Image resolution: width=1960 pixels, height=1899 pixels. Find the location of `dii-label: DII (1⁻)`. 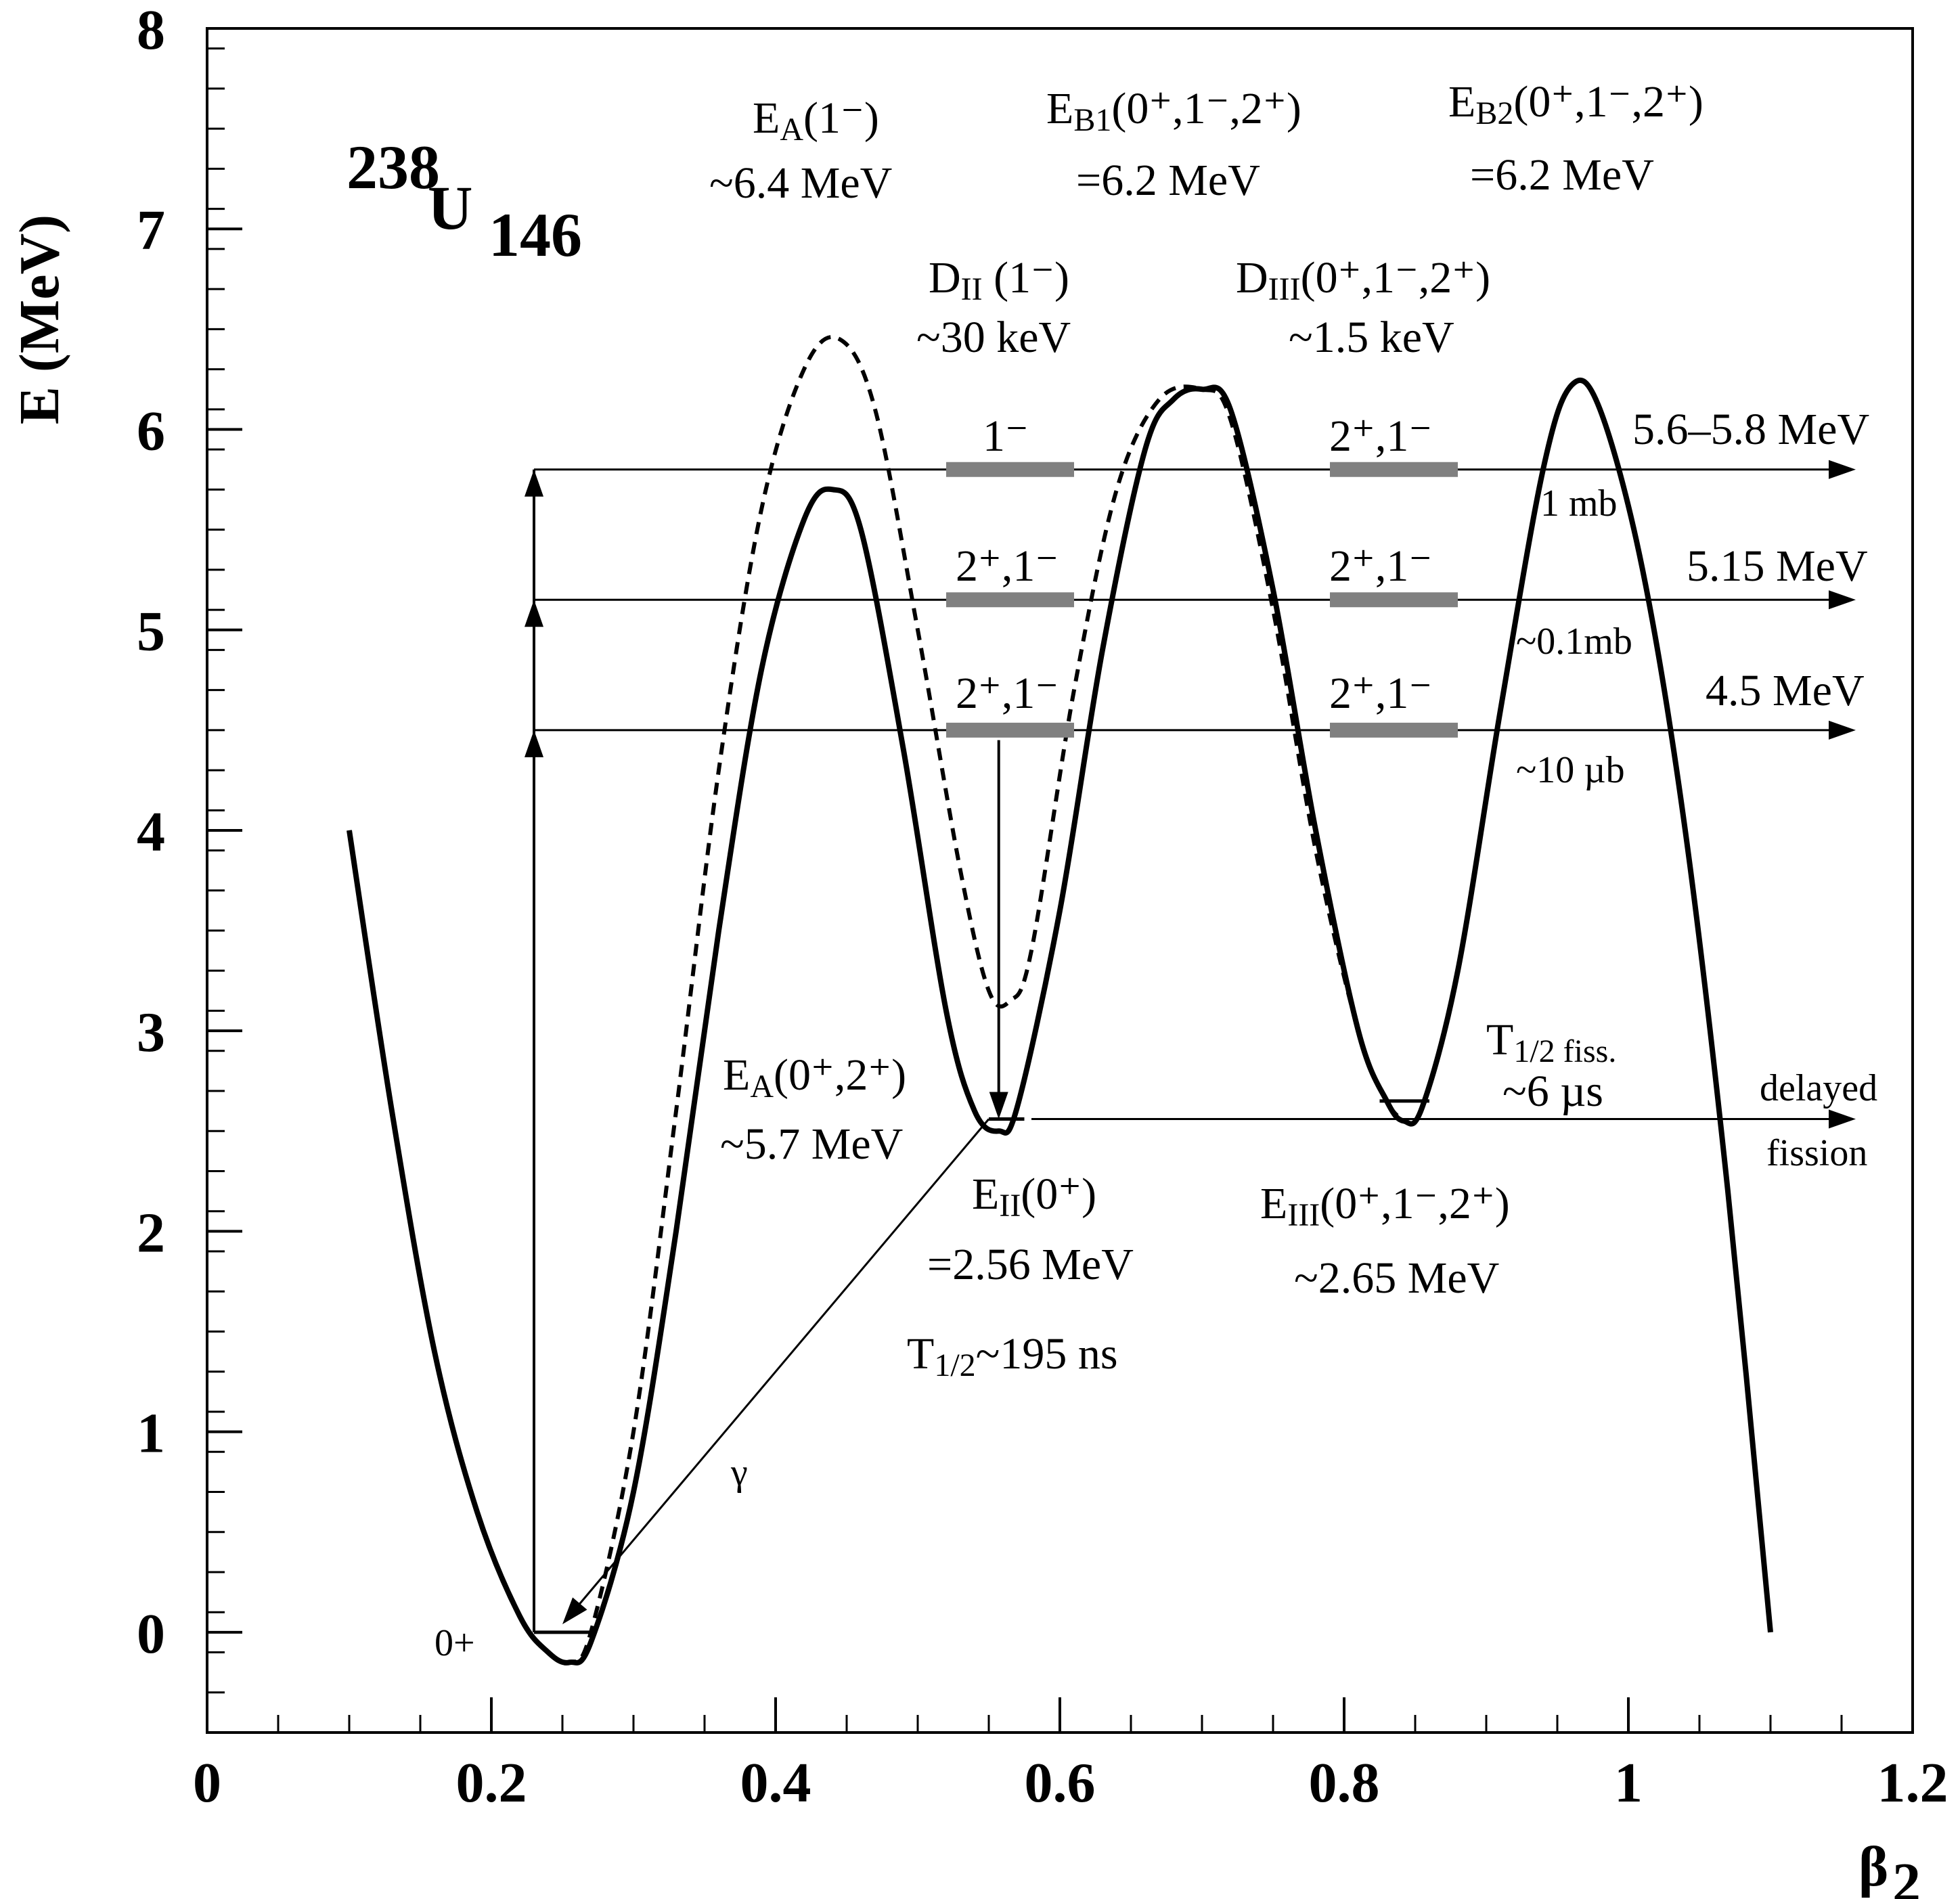

dii-label: DII (1⁻) is located at coordinates (999, 280).